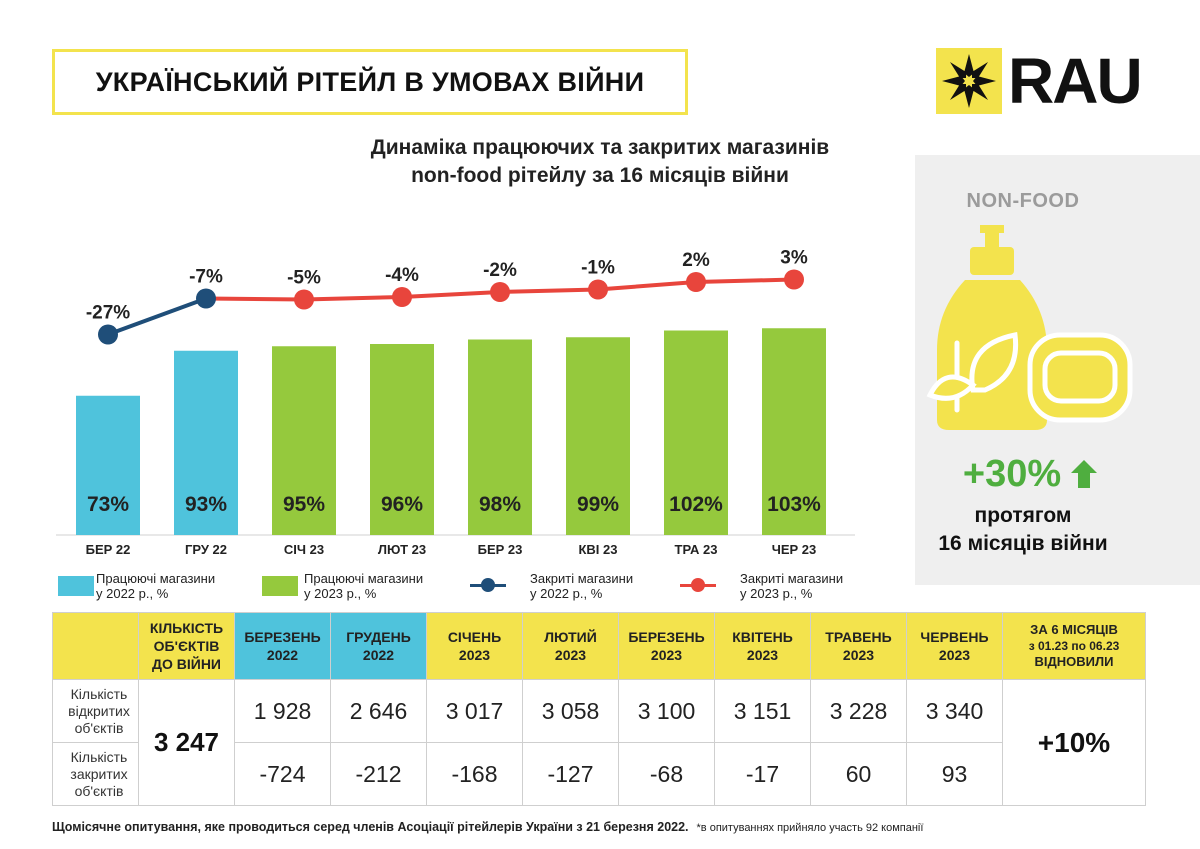 The width and height of the screenshot is (1200, 849). What do you see at coordinates (156, 586) in the screenshot?
I see `legend-item-working-2022: Працюючі магазини у 2022 р., %` at bounding box center [156, 586].